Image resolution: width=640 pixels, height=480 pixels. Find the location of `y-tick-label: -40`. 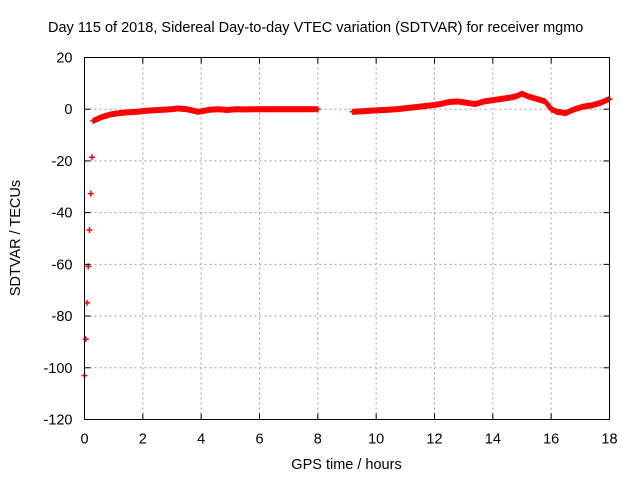

y-tick-label: -40 is located at coordinates (62, 214).